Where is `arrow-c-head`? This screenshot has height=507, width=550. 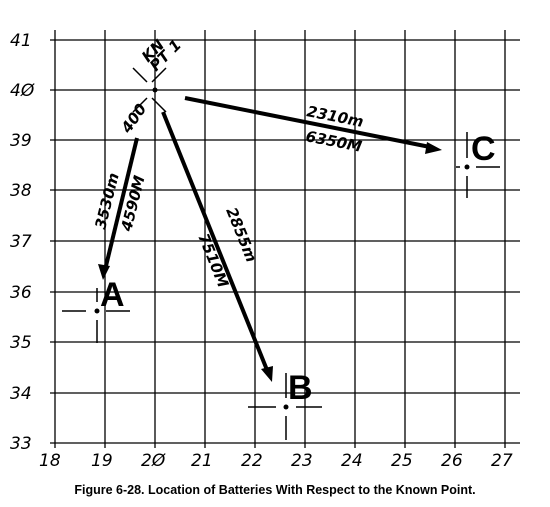 arrow-c-head is located at coordinates (433, 148).